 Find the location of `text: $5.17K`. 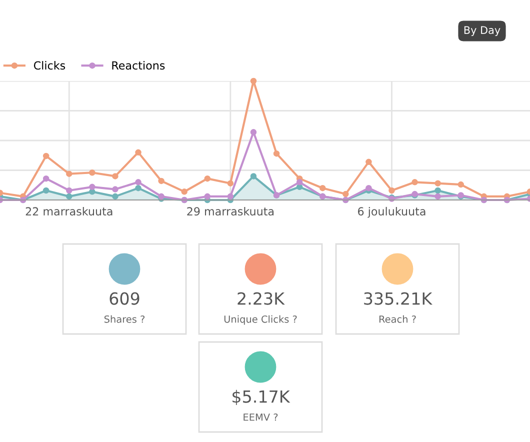

text: $5.17K is located at coordinates (261, 398).